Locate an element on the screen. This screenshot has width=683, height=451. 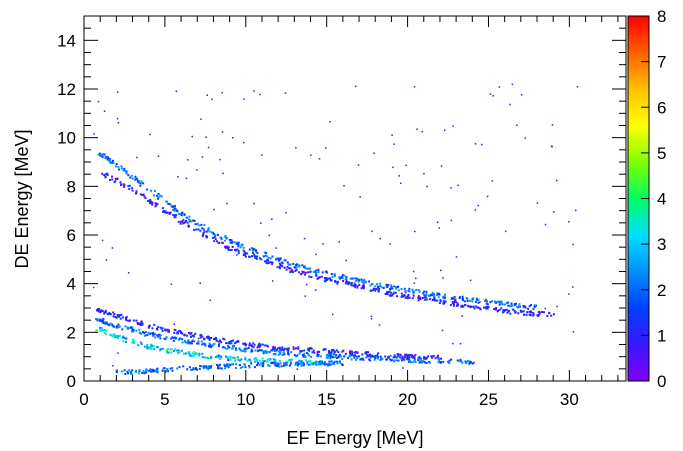
x-tick-label: 15 is located at coordinates (326, 399).